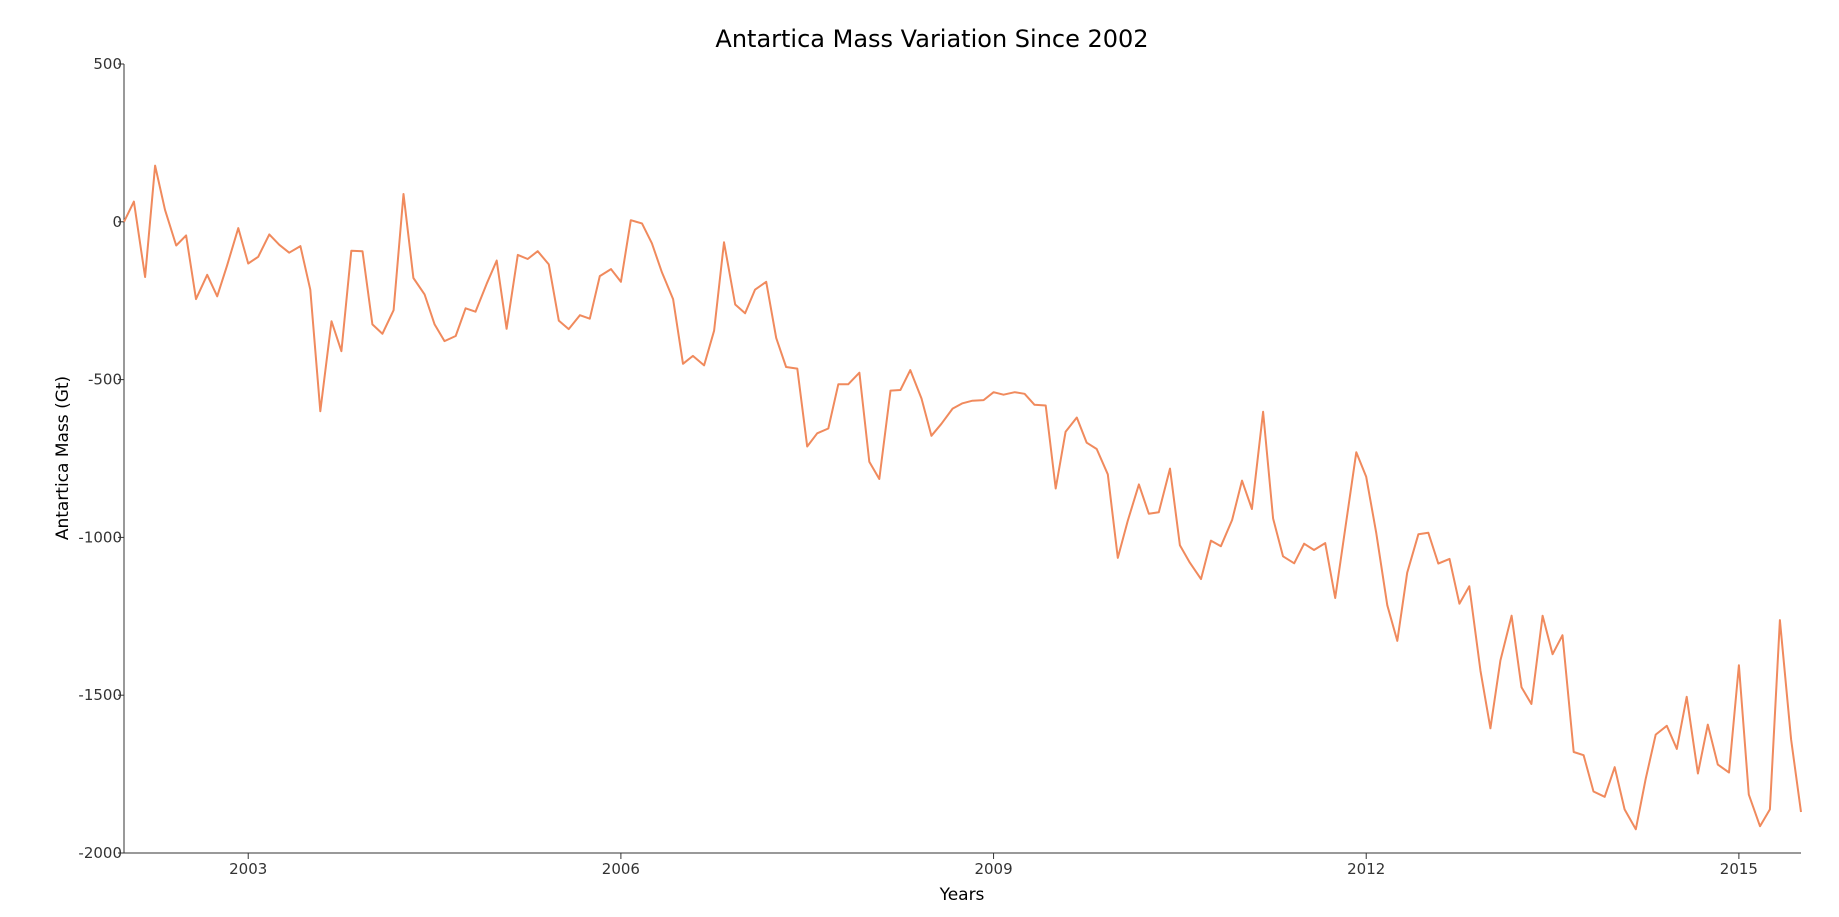  Describe the element at coordinates (931, 39) in the screenshot. I see `chart-title: Antartica Mass Variation Since 2002` at that location.